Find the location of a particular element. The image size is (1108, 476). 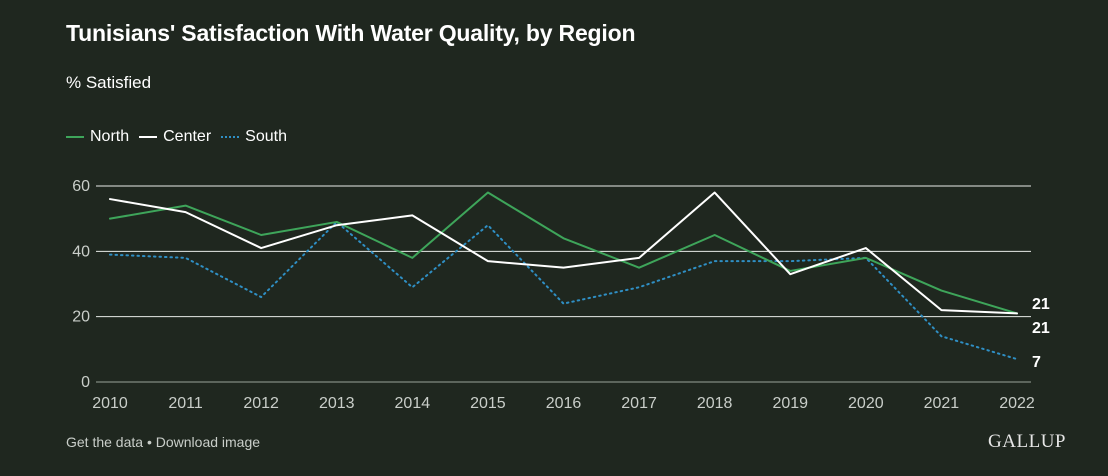

legend-item-north: North is located at coordinates (97, 137).